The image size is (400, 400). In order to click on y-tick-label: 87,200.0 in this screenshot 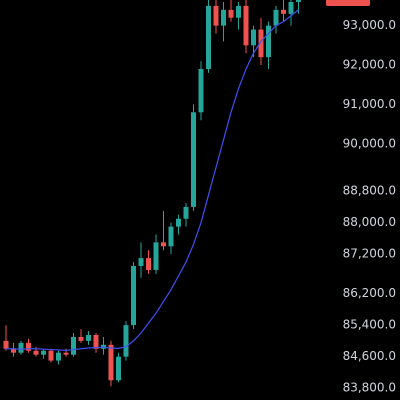, I will do `click(369, 254)`.